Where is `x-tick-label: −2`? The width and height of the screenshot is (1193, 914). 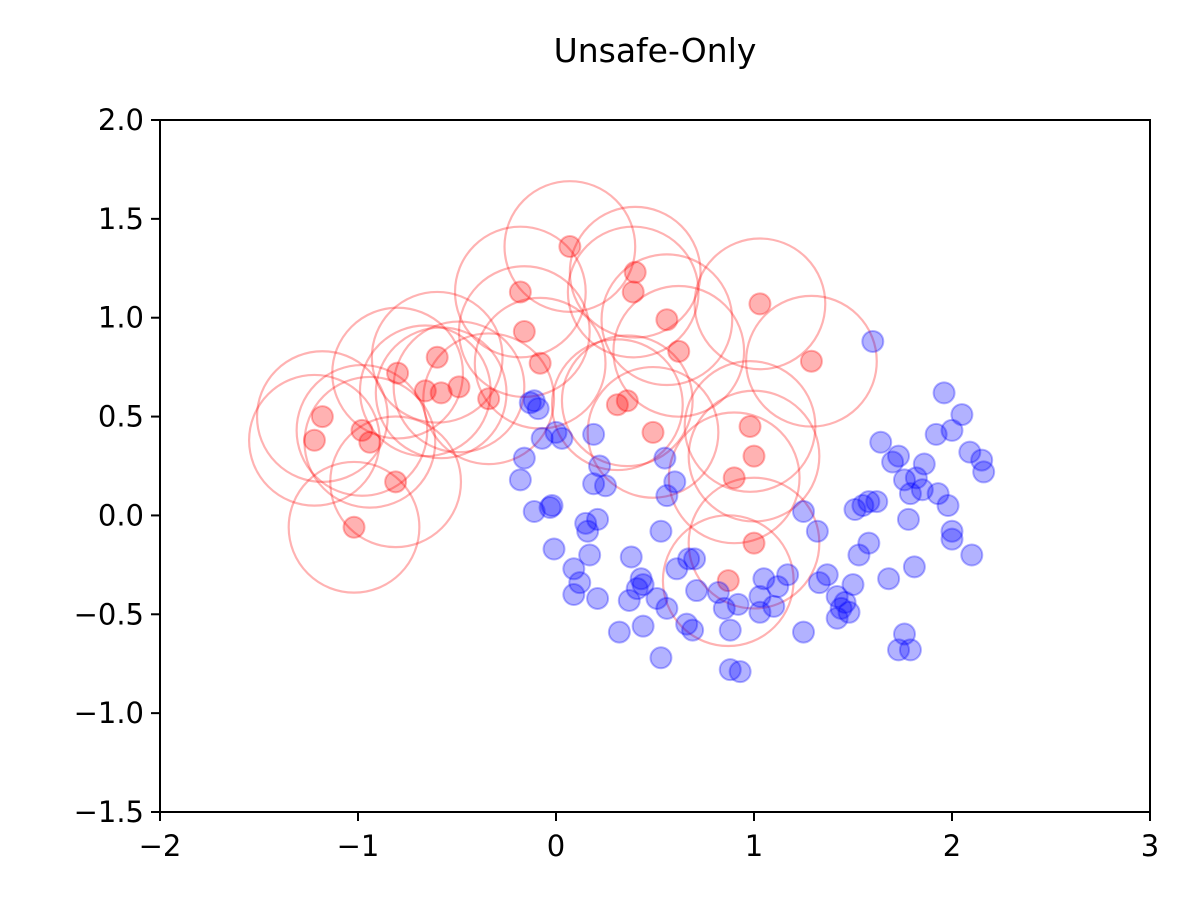 x-tick-label: −2 is located at coordinates (160, 846).